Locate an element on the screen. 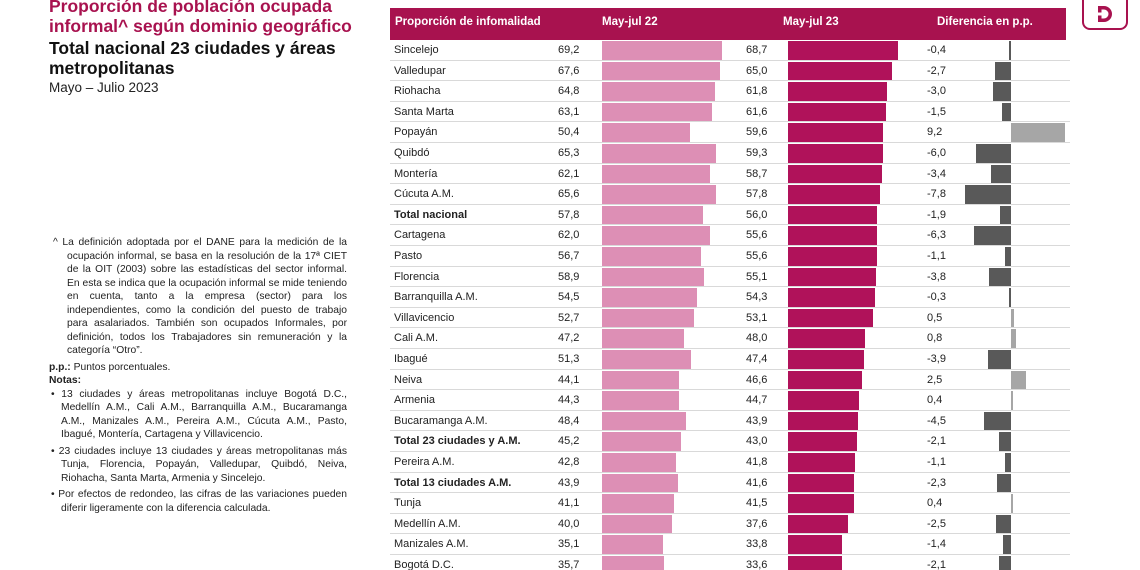  value-may-jul-23: 55,1 is located at coordinates (757, 276).